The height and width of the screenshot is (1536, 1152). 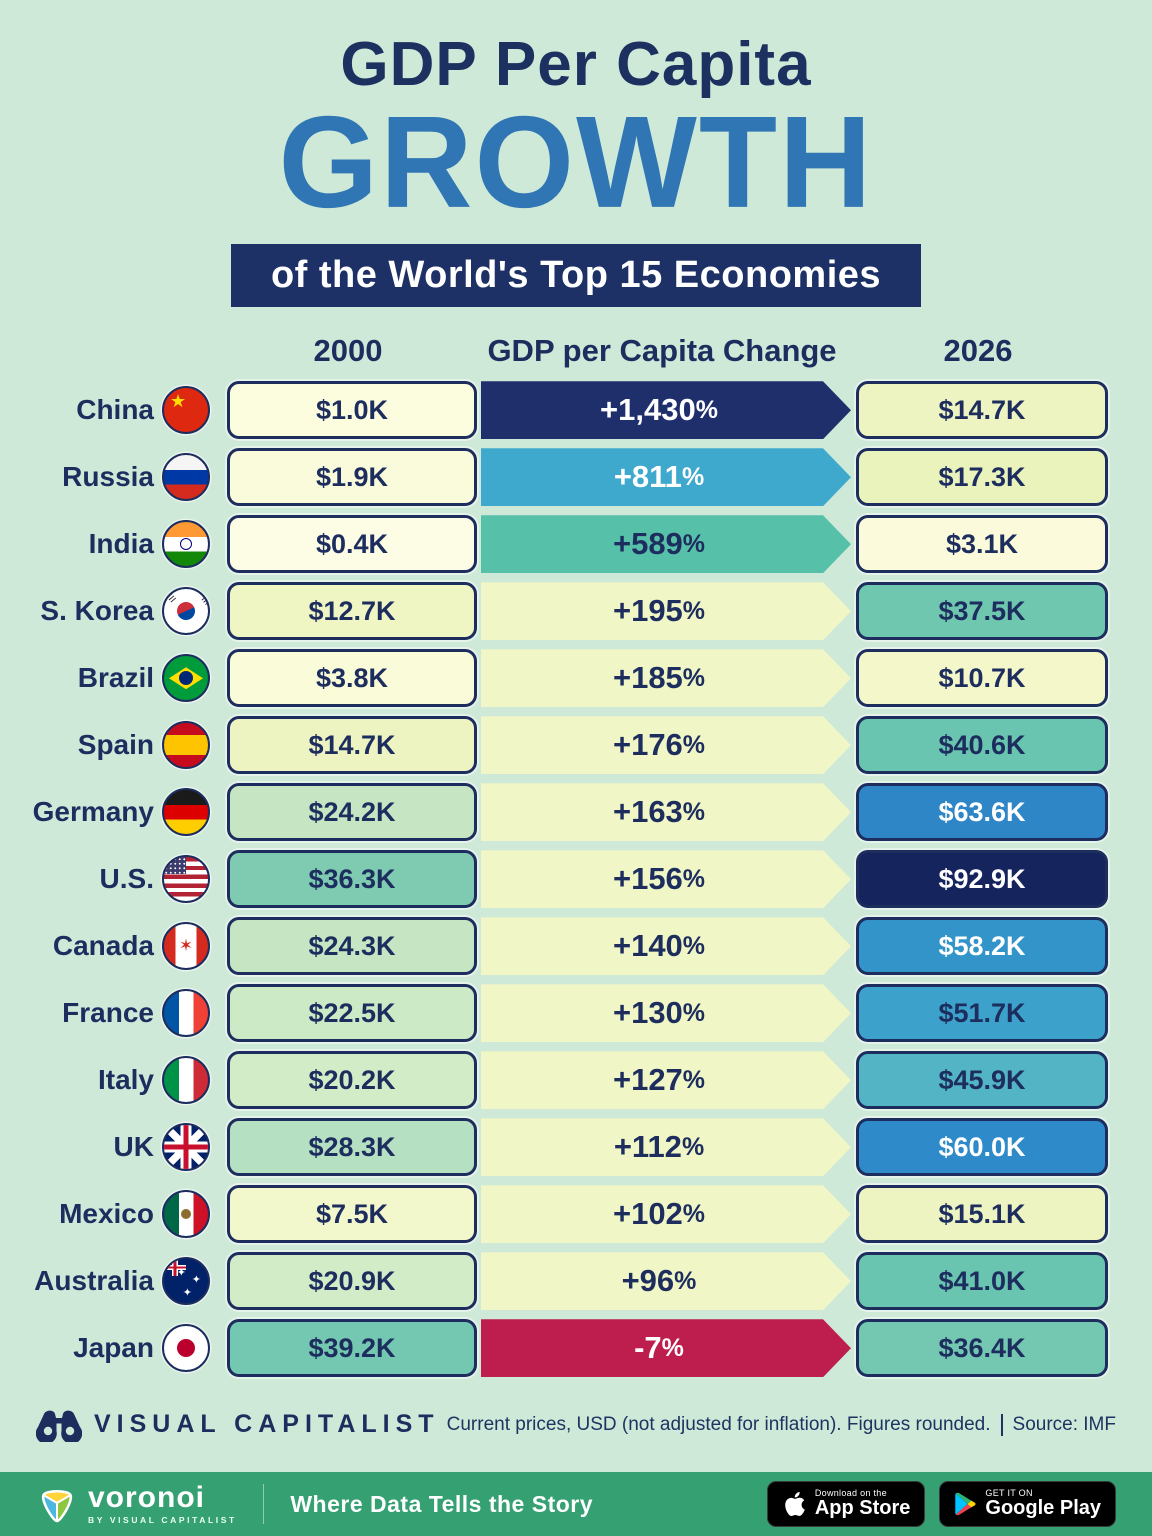 I want to click on flag-china-icon, so click(x=186, y=410).